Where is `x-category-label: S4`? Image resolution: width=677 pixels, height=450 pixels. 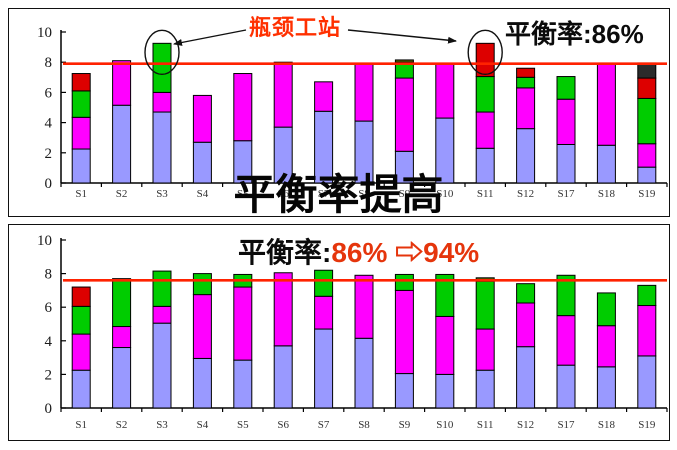
x-category-label: S4 is located at coordinates (203, 425).